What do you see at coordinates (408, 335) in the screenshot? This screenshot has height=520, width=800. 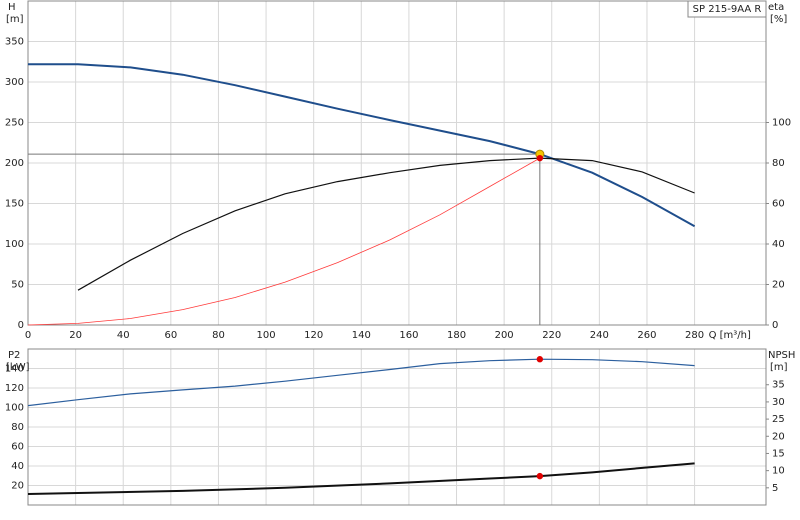 I see `x-tick-label: 160` at bounding box center [408, 335].